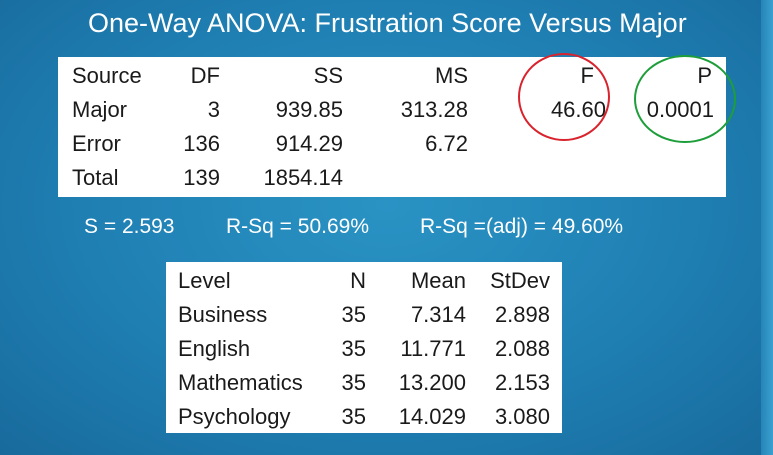  What do you see at coordinates (328, 75) in the screenshot?
I see `anova-header-ss: SS` at bounding box center [328, 75].